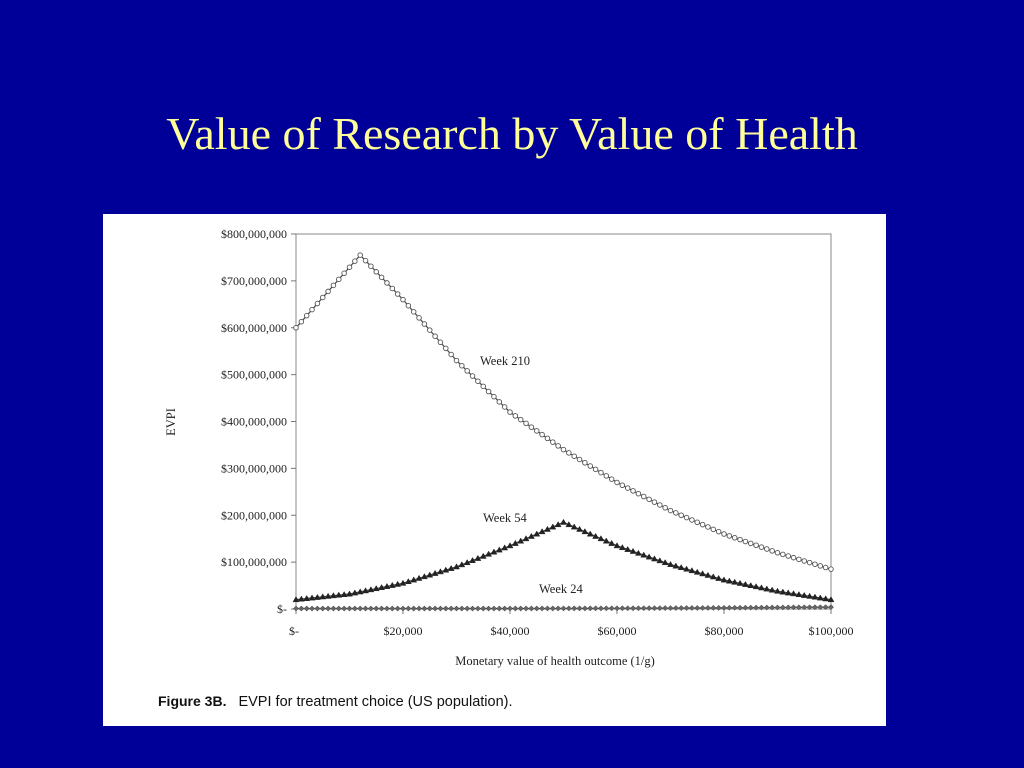  I want to click on y-tick-label: $300,000,000, so click(254, 468).